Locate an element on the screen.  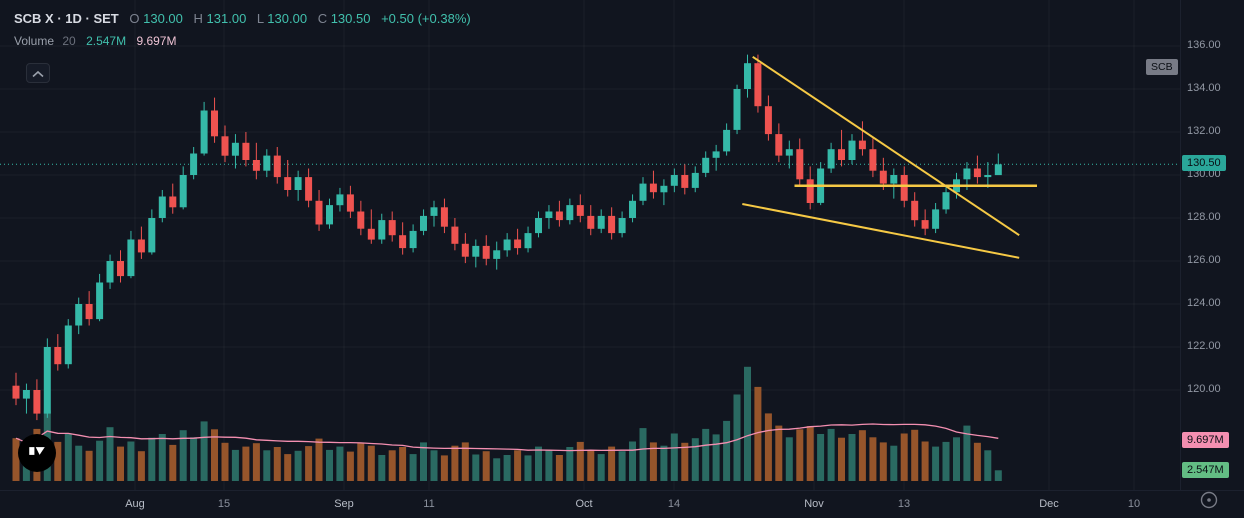
time-axis: Aug 15 Sep 11 Oct 14 Nov 13 Dec 10 is located at coordinates (622, 504).